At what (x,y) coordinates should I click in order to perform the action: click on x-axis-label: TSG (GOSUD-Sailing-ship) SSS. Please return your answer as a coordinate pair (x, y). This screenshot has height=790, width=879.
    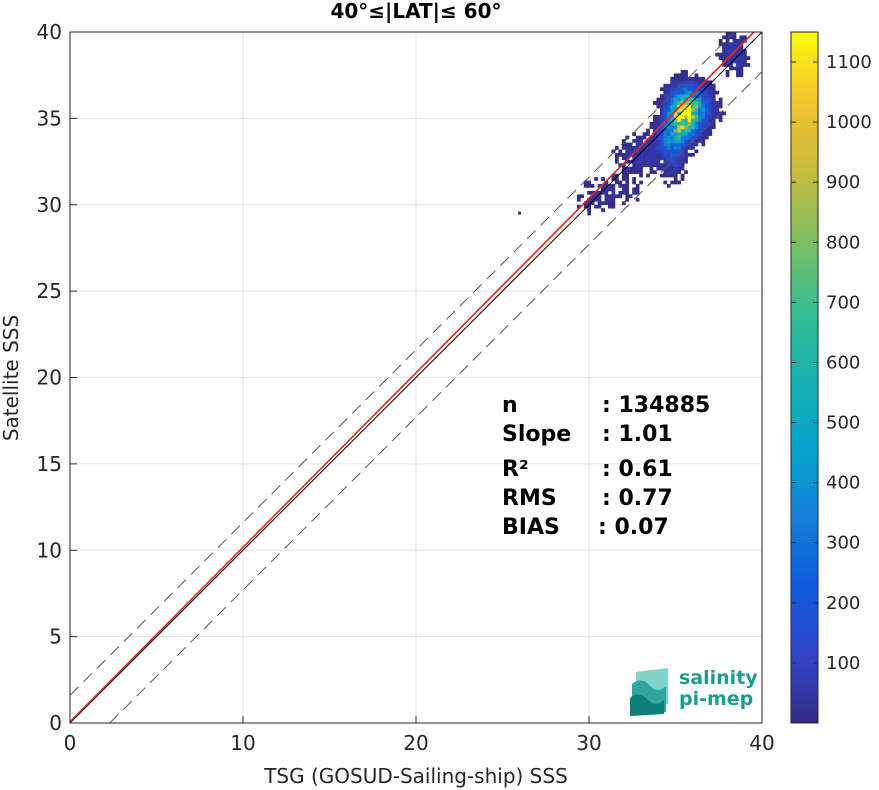
    Looking at the image, I should click on (415, 776).